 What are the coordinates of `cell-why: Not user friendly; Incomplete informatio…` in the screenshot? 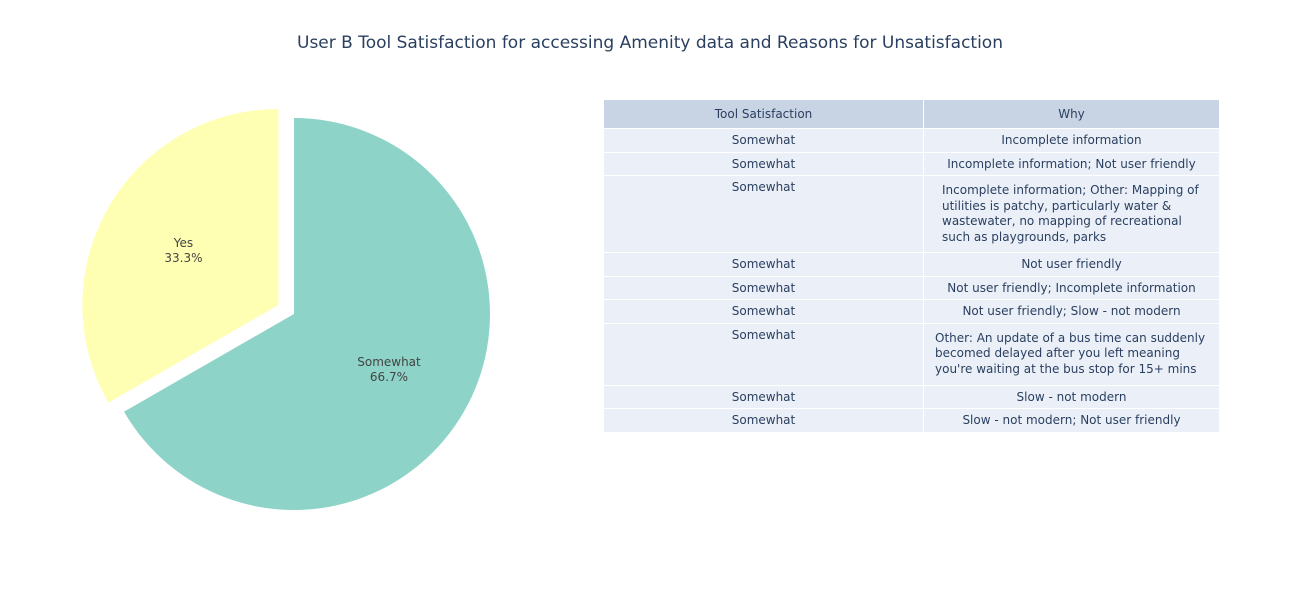 It's located at (1071, 288).